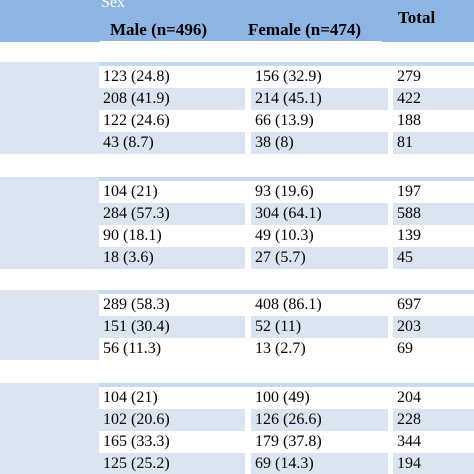 Image resolution: width=474 pixels, height=474 pixels. What do you see at coordinates (172, 143) in the screenshot?
I see `cell-male: 43 (8.7)` at bounding box center [172, 143].